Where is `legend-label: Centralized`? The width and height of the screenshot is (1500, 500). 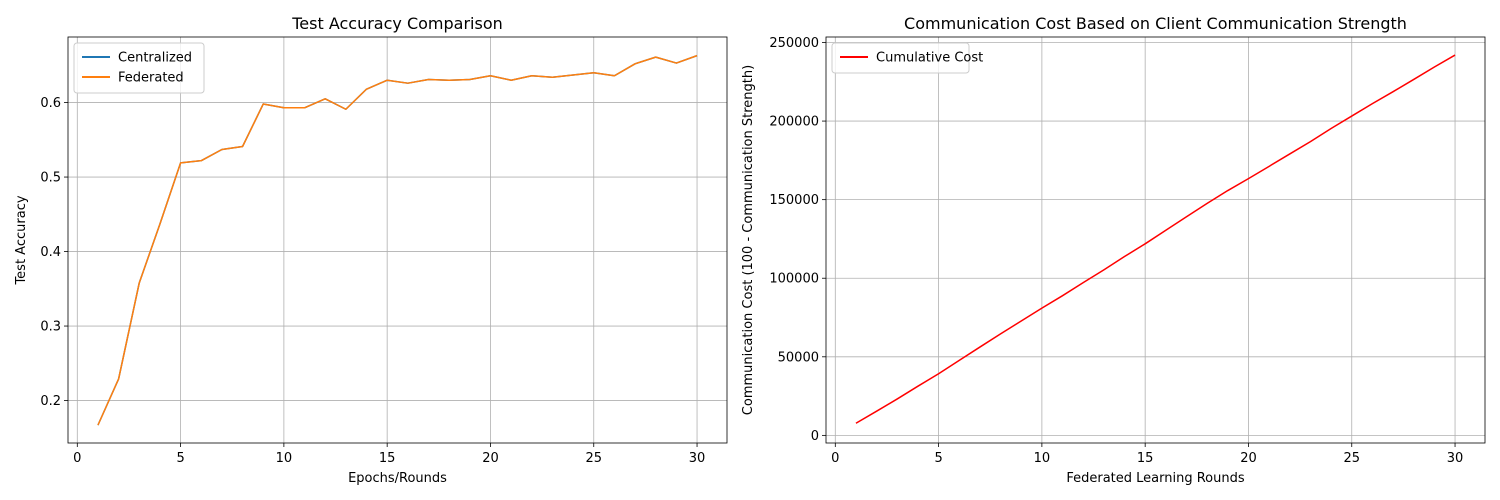 legend-label: Centralized is located at coordinates (155, 58).